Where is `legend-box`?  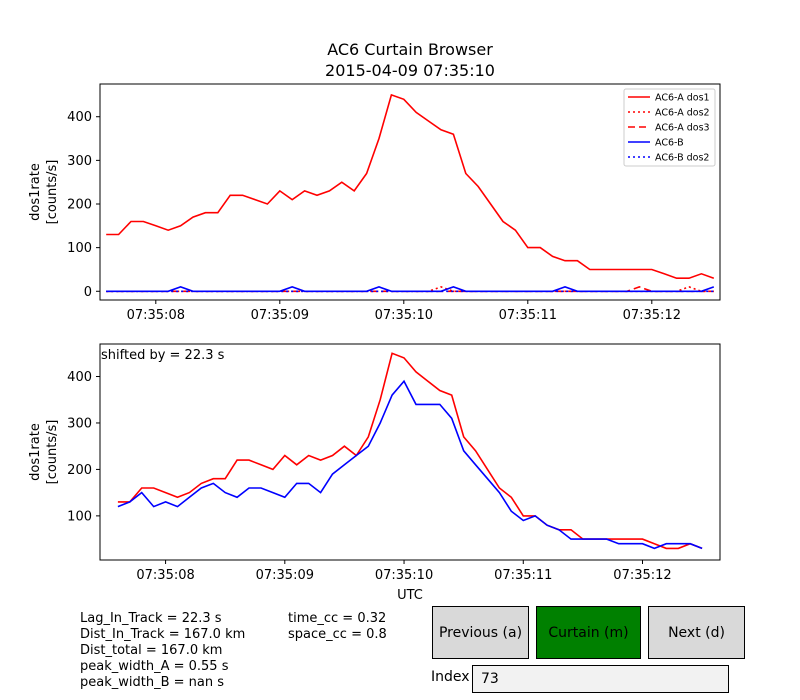 legend-box is located at coordinates (669, 127).